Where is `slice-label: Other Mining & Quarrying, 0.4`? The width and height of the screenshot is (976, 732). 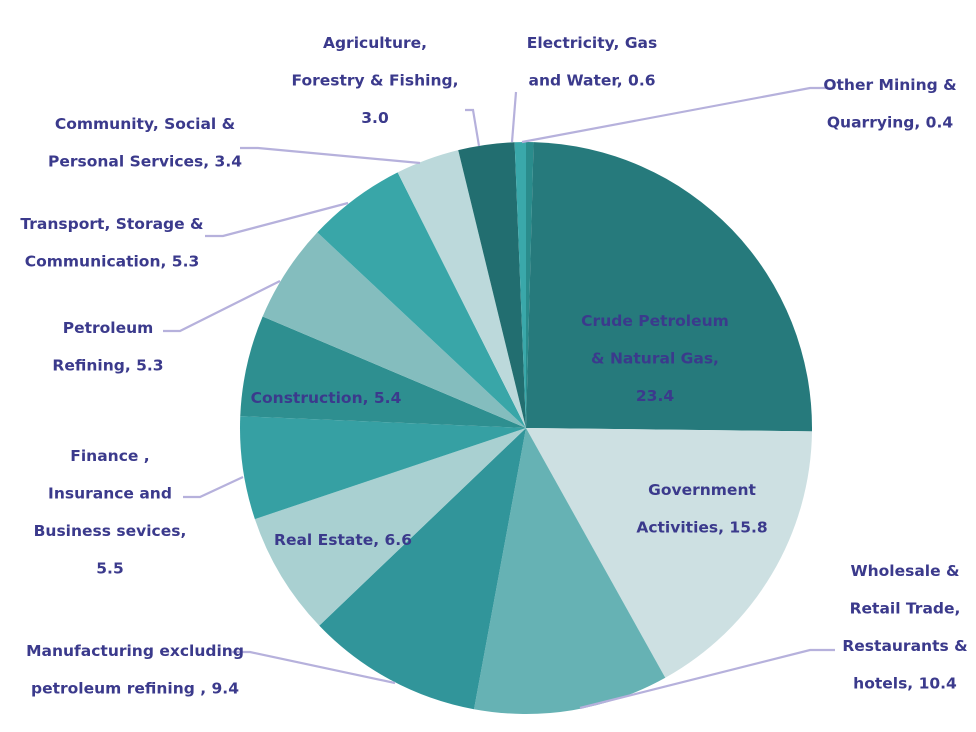
slice-label: Other Mining & Quarrying, 0.4 is located at coordinates (889, 104).